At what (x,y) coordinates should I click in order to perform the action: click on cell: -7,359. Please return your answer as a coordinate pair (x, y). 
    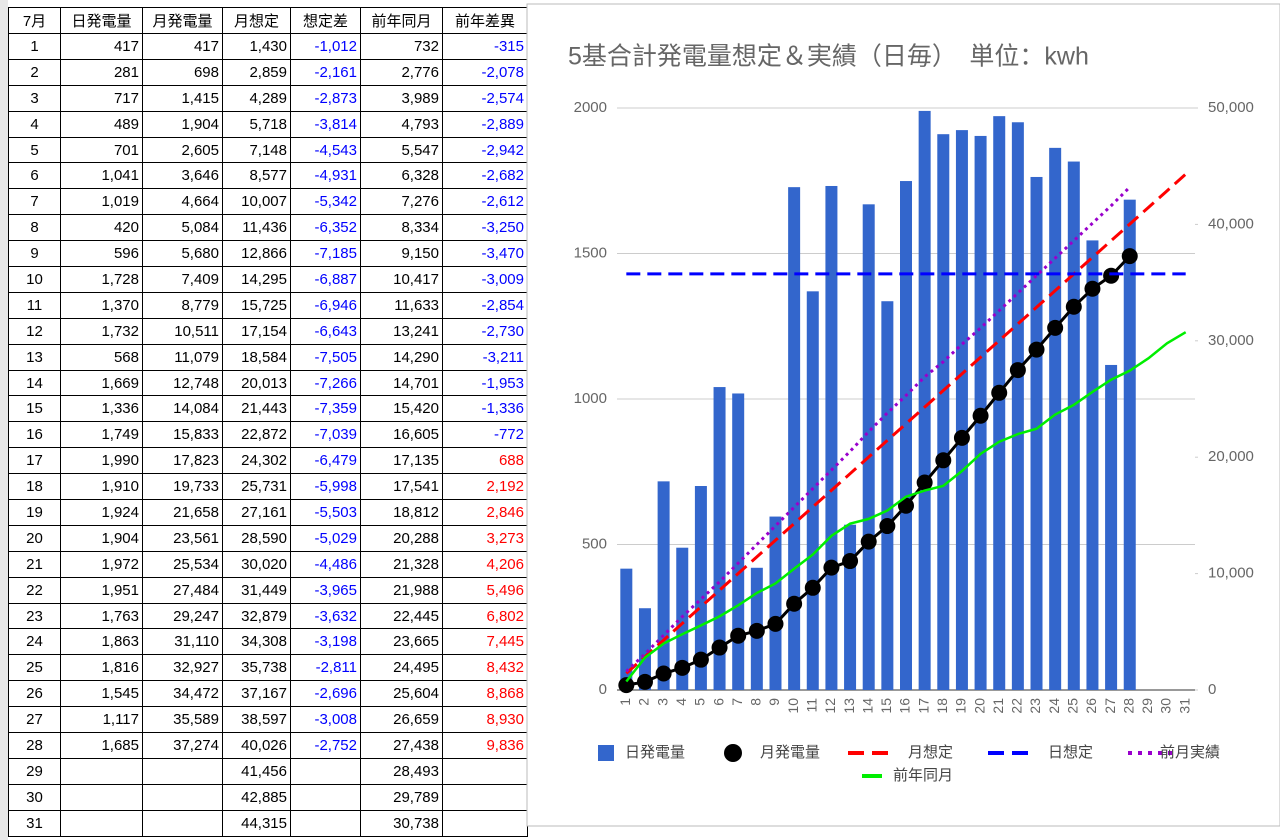
    Looking at the image, I should click on (325, 409).